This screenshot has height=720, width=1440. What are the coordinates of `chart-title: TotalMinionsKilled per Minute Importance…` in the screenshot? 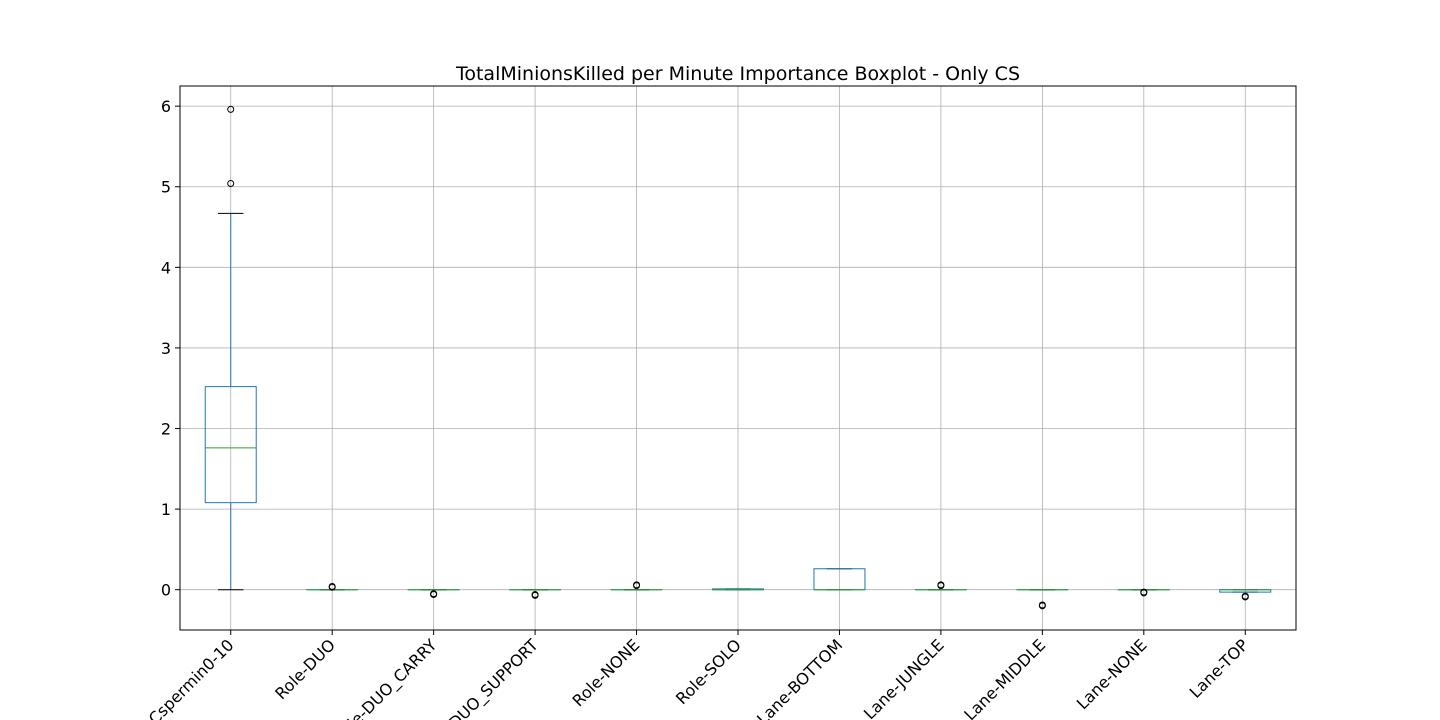 It's located at (737, 74).